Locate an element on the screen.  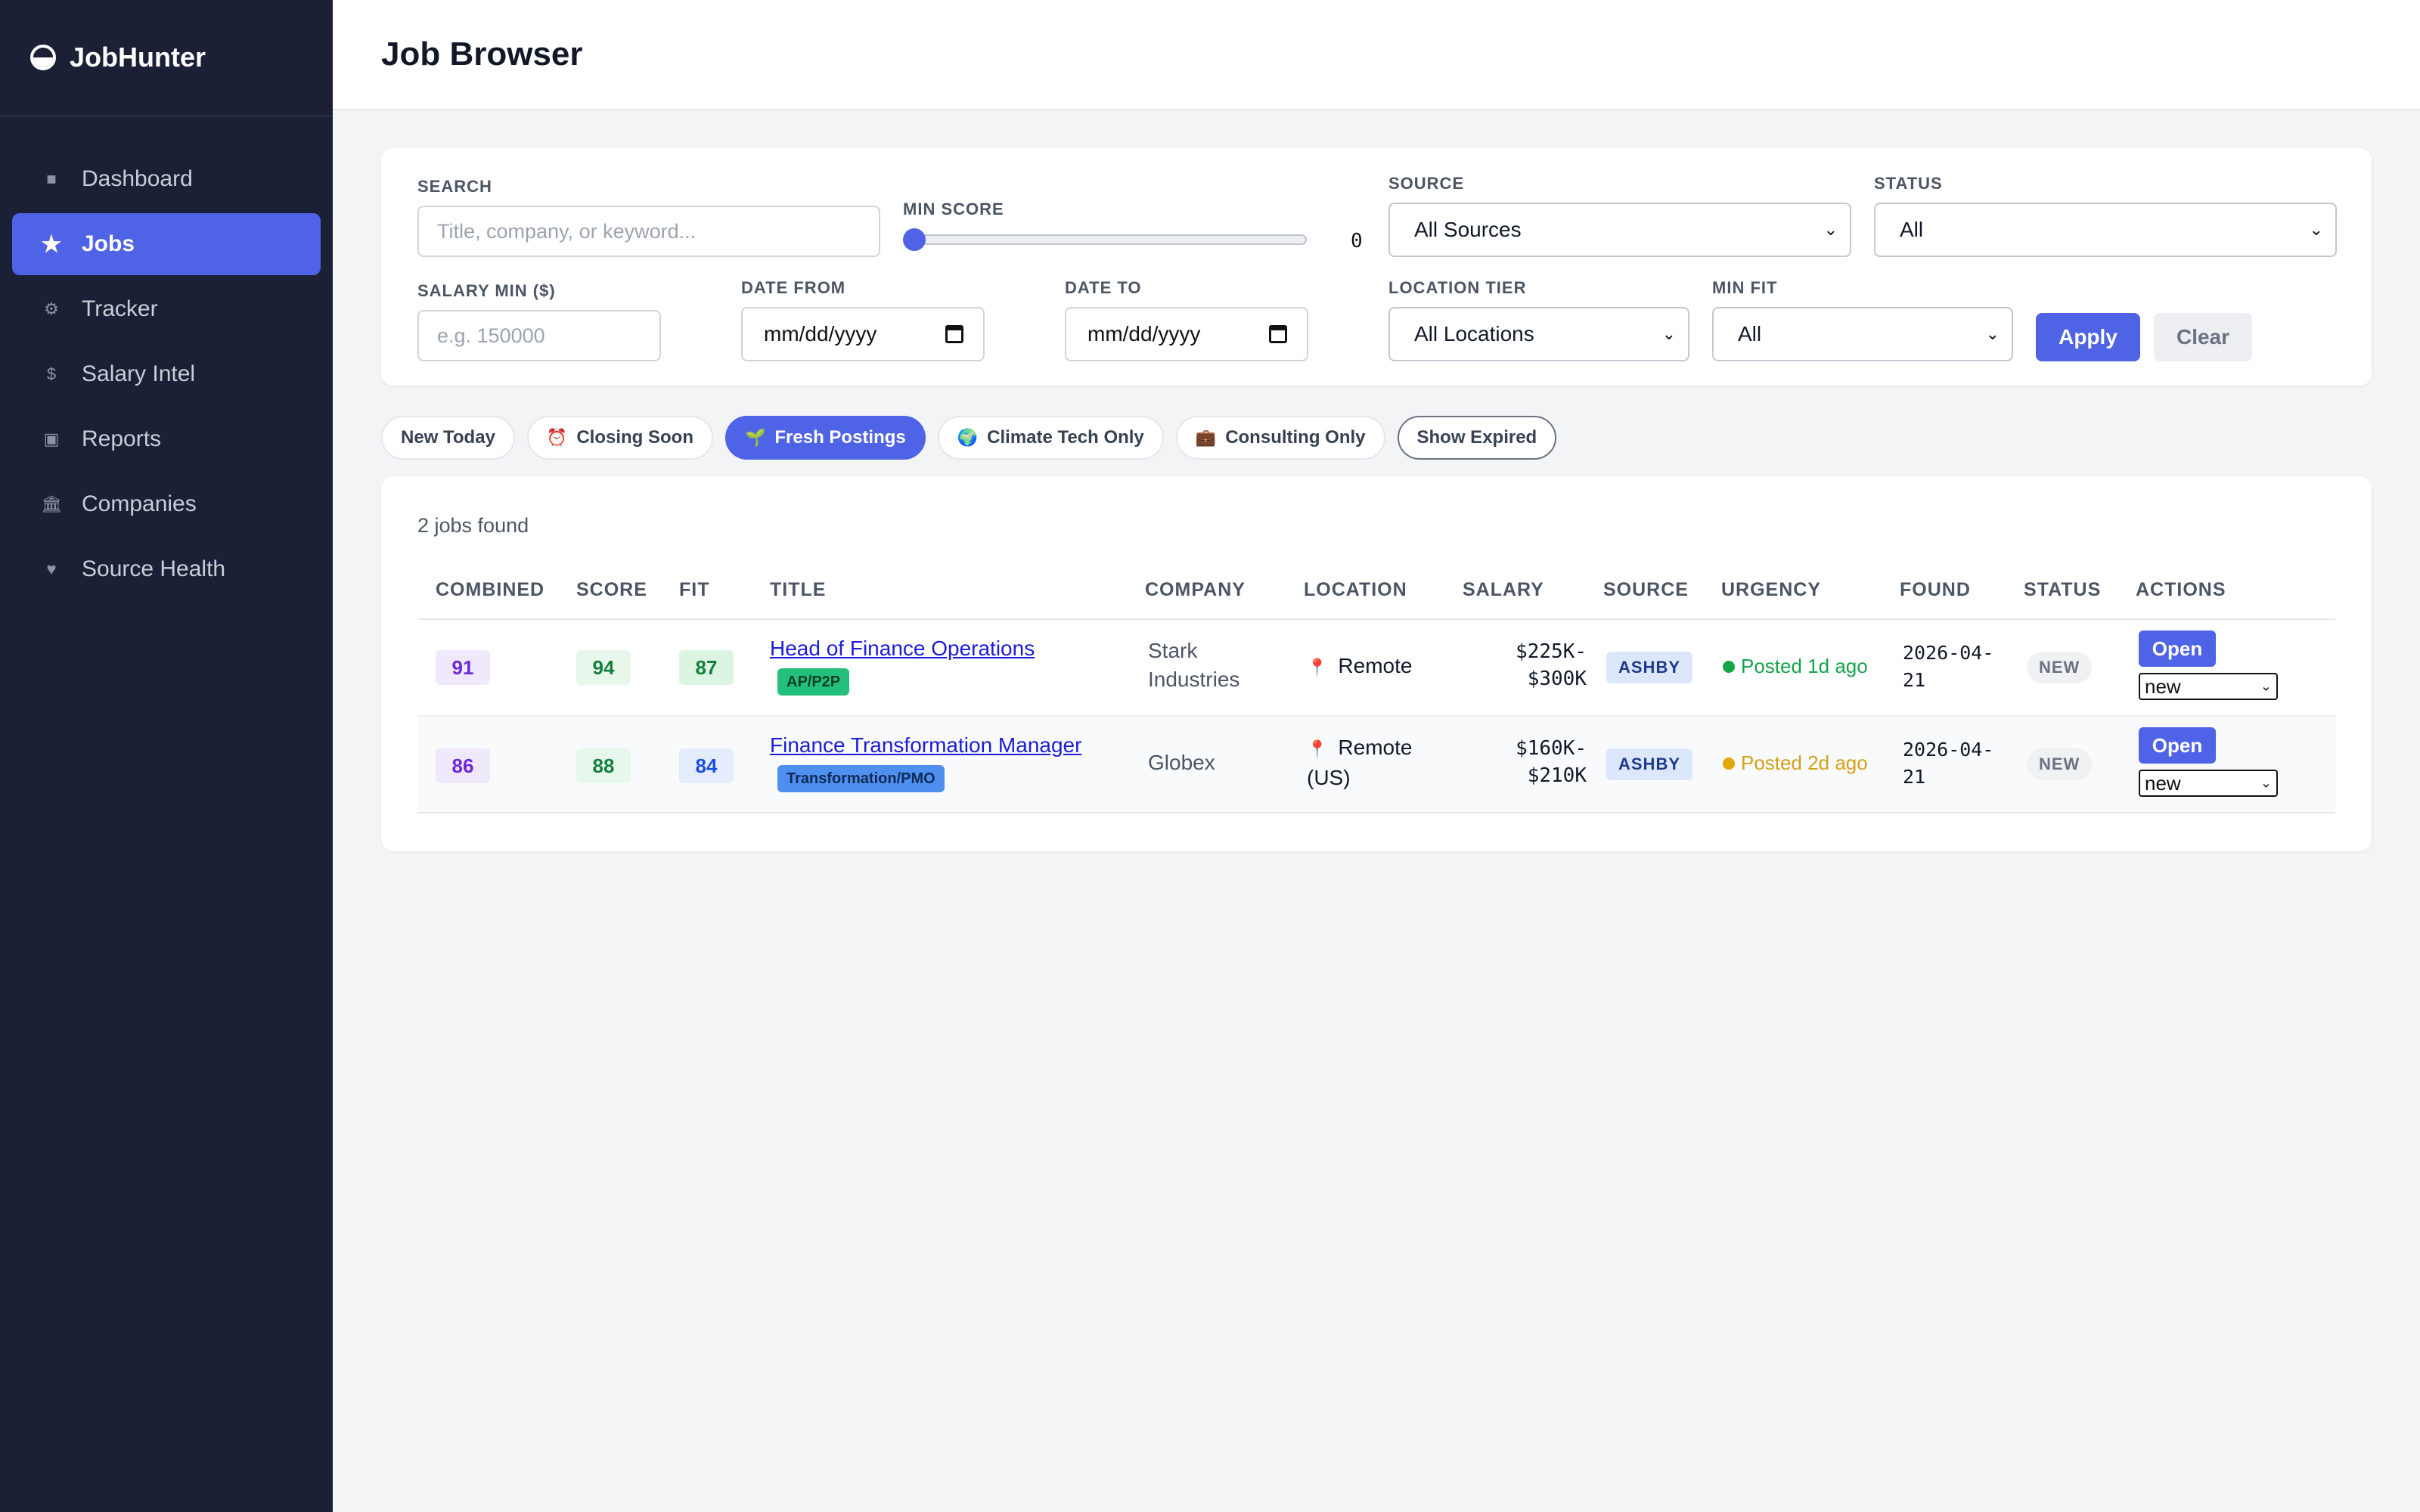
urgency-text: Posted 1d ago is located at coordinates (1804, 666).